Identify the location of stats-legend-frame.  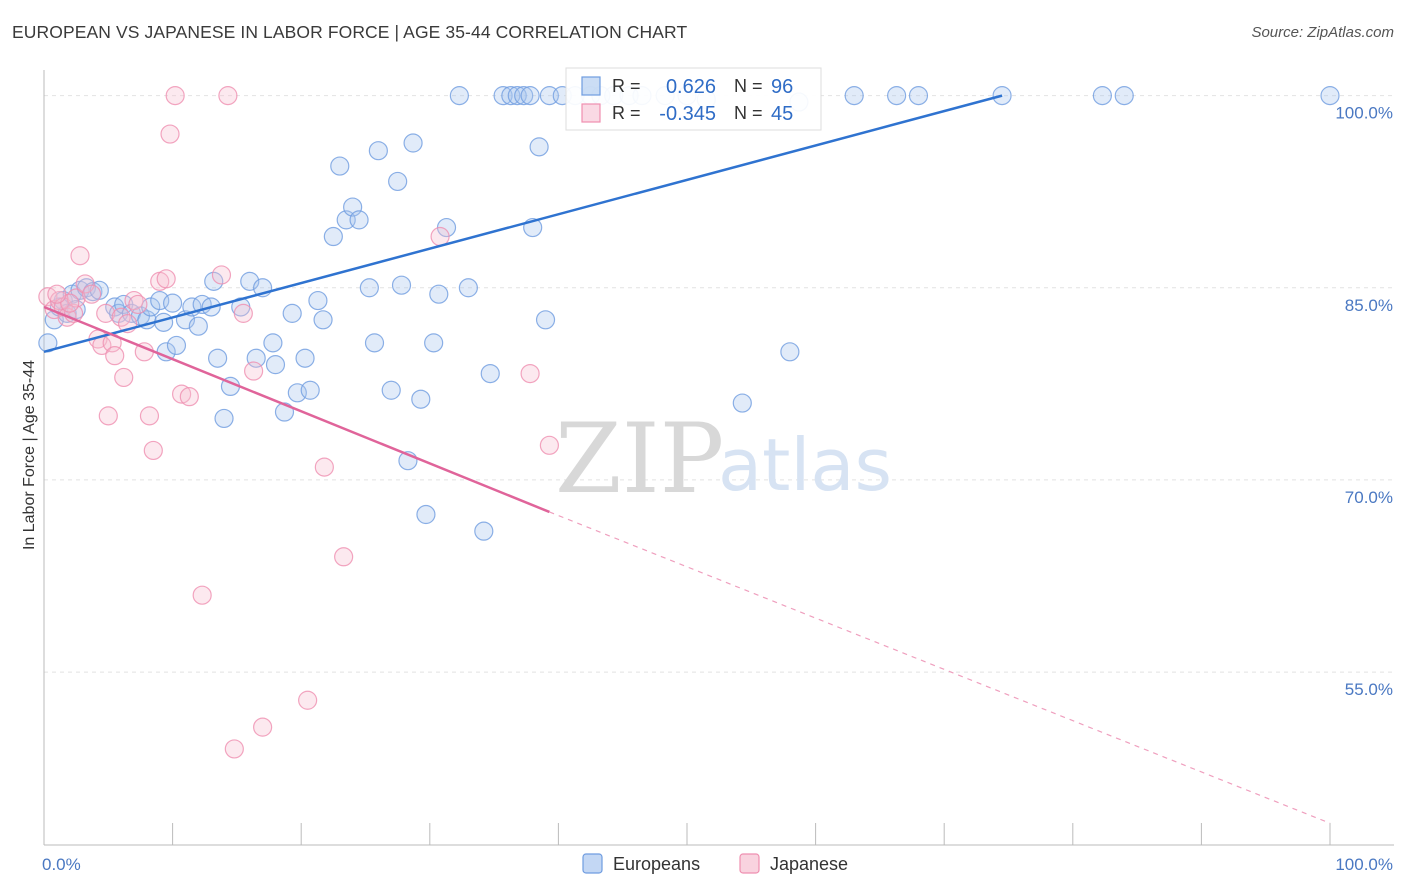
(693, 99).